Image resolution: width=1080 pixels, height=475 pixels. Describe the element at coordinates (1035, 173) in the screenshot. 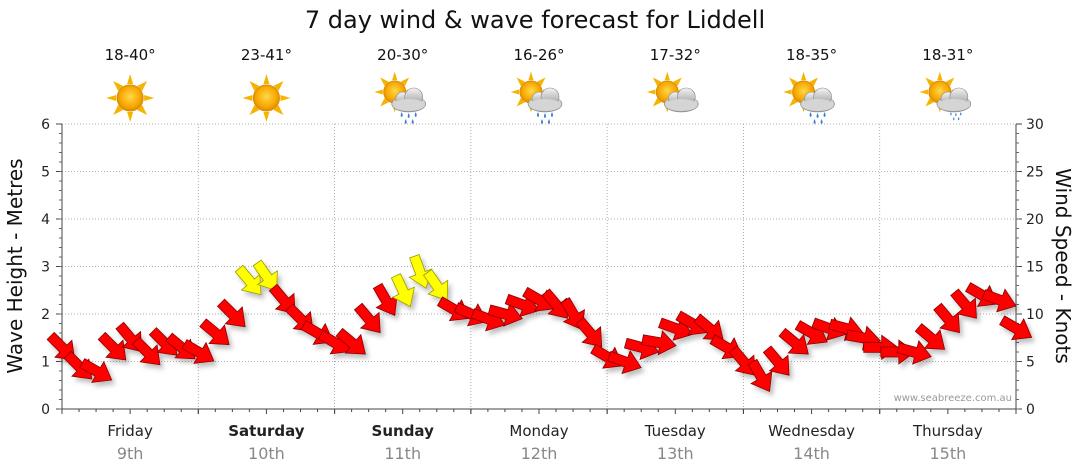

I see `right-tick-label: 25` at that location.